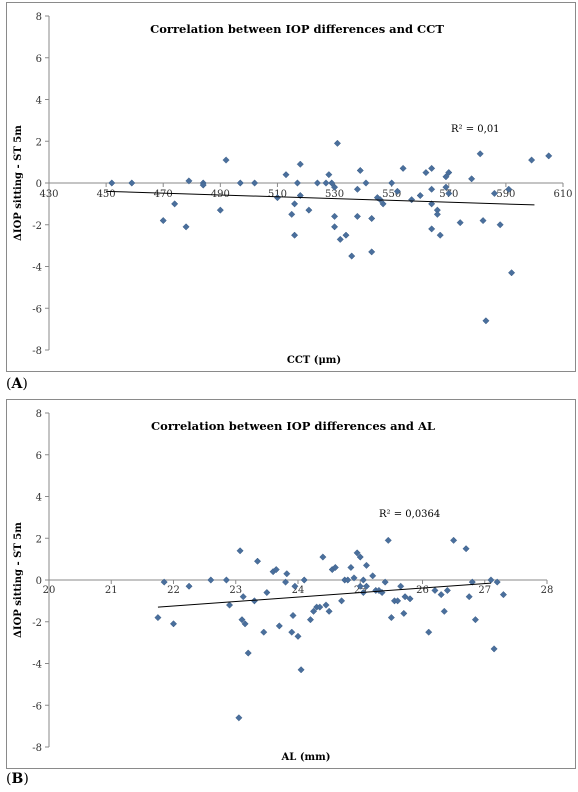  I want to click on y-tick-label: 8, so click(39, 17).